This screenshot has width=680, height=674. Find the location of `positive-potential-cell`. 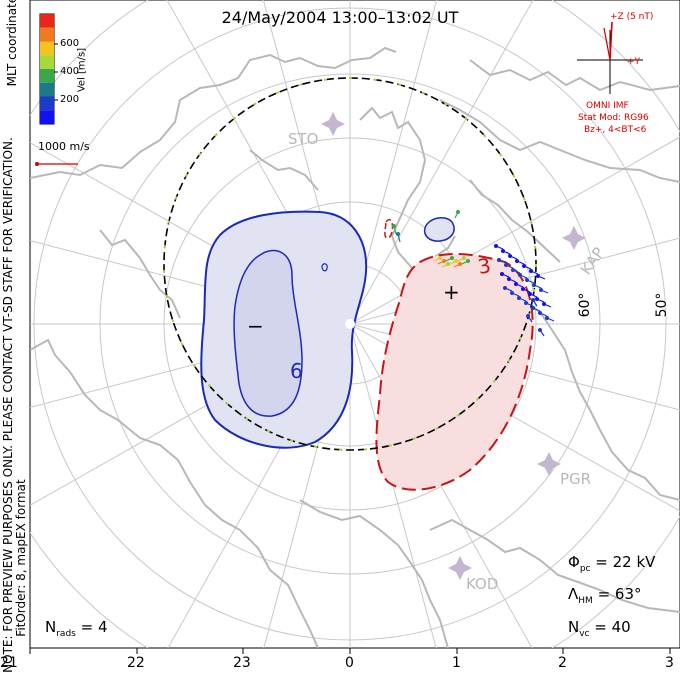

positive-potential-cell is located at coordinates (454, 371).